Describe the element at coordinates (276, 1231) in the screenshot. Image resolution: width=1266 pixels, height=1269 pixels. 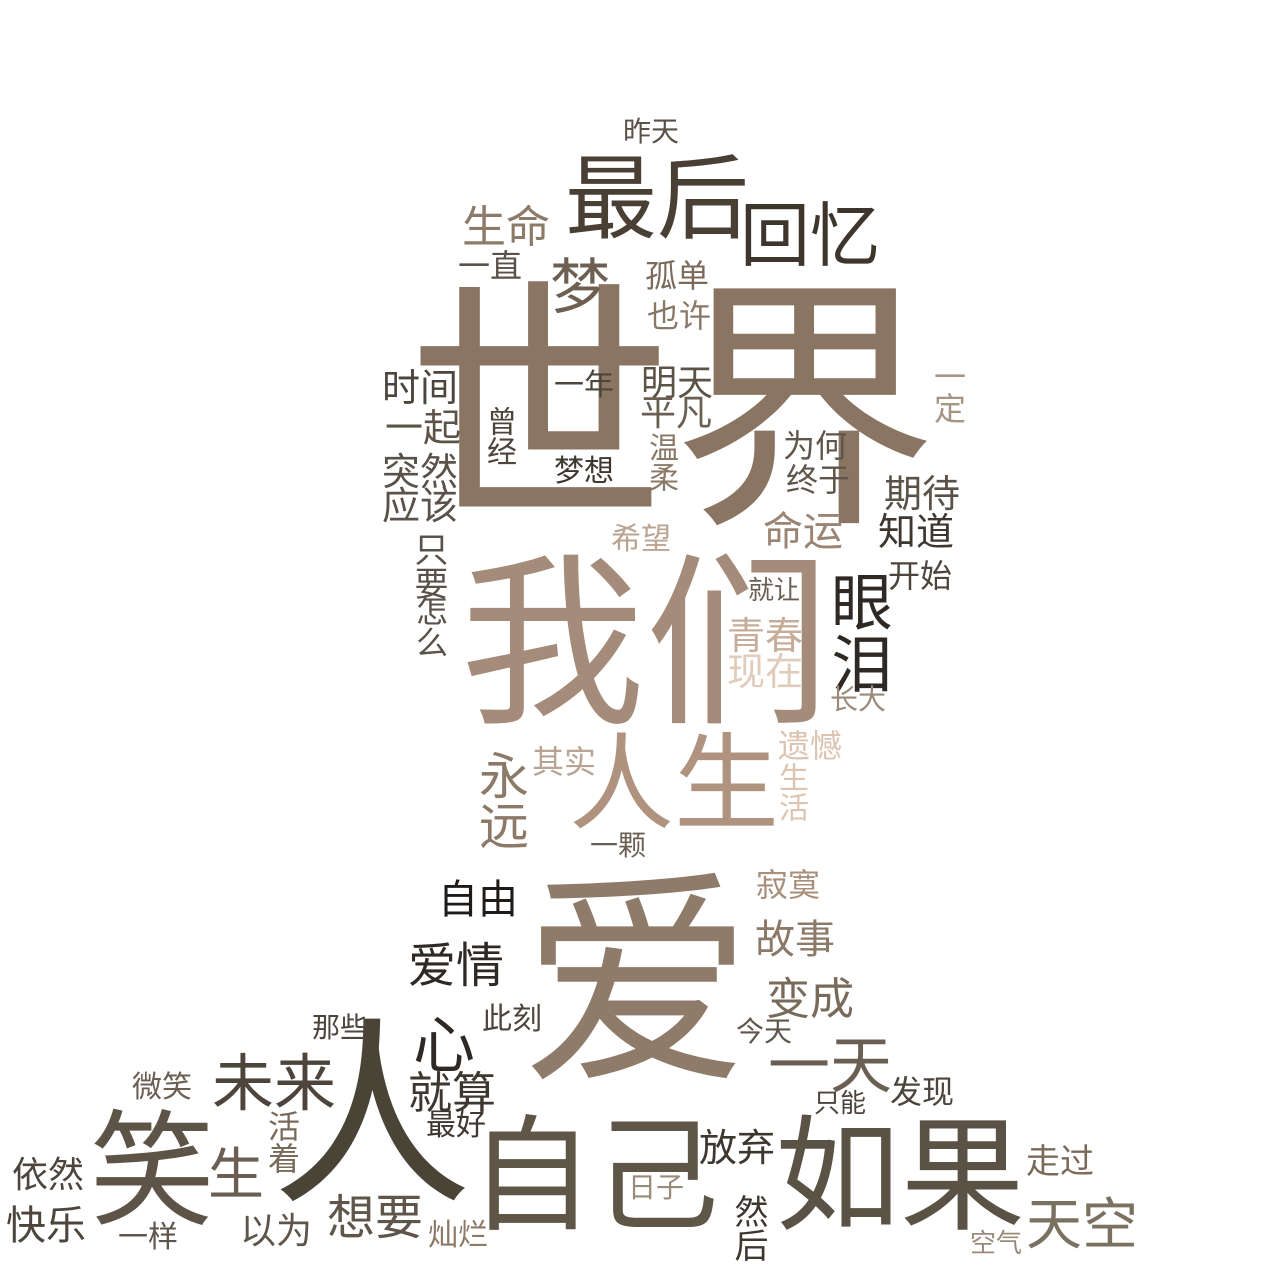
I see `cloud-word: 以为` at that location.